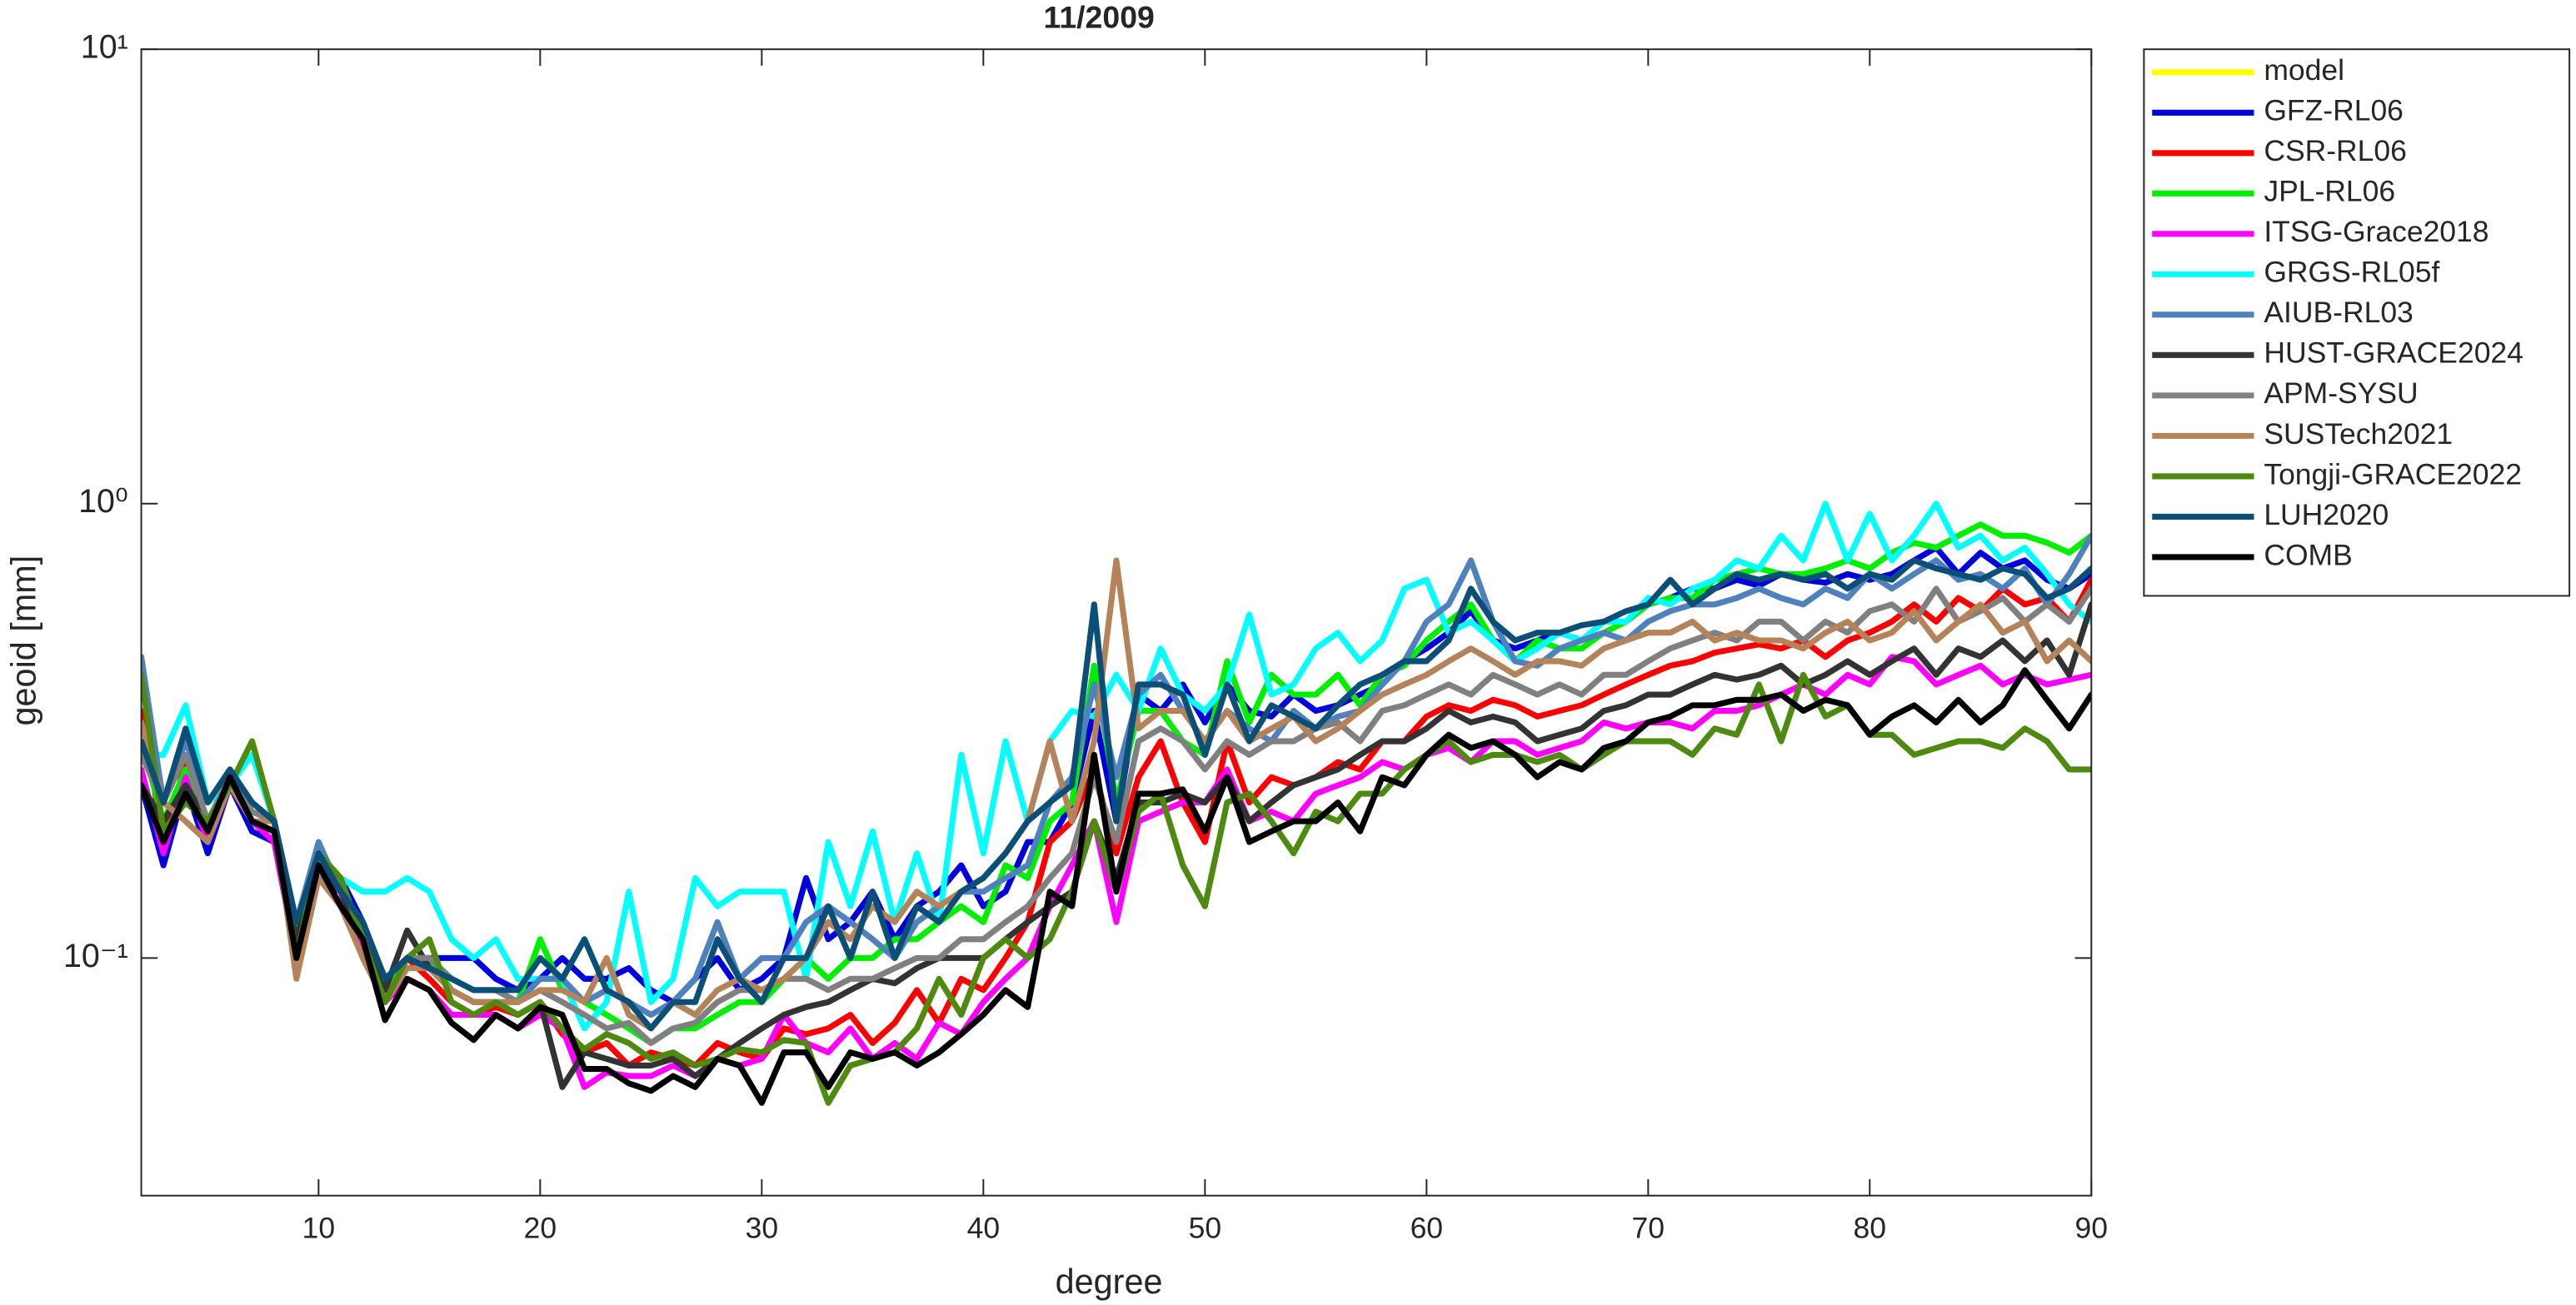  Describe the element at coordinates (318, 1227) in the screenshot. I see `x-tick-label: 10` at that location.